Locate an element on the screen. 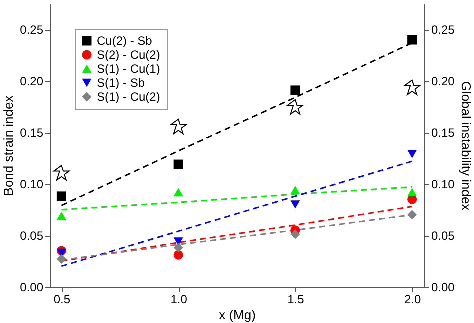  y-tick-label: 0.00 is located at coordinates (32, 287).